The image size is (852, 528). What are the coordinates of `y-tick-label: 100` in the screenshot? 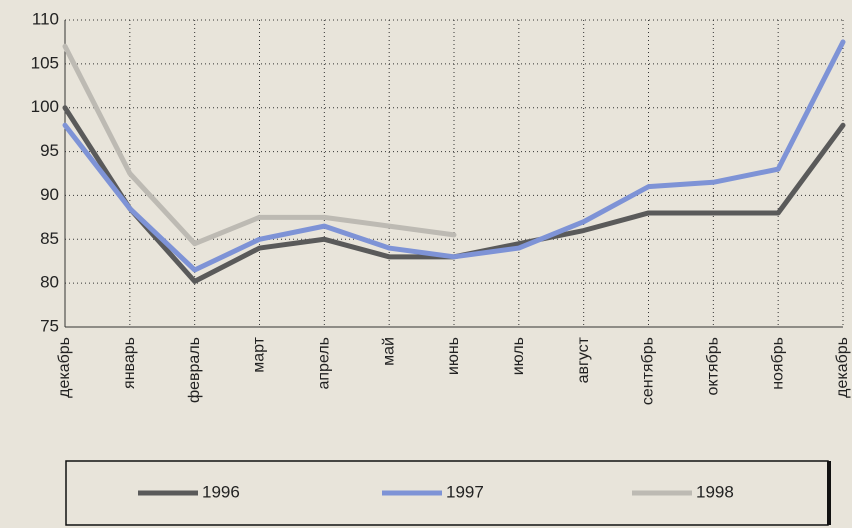 It's located at (45, 106).